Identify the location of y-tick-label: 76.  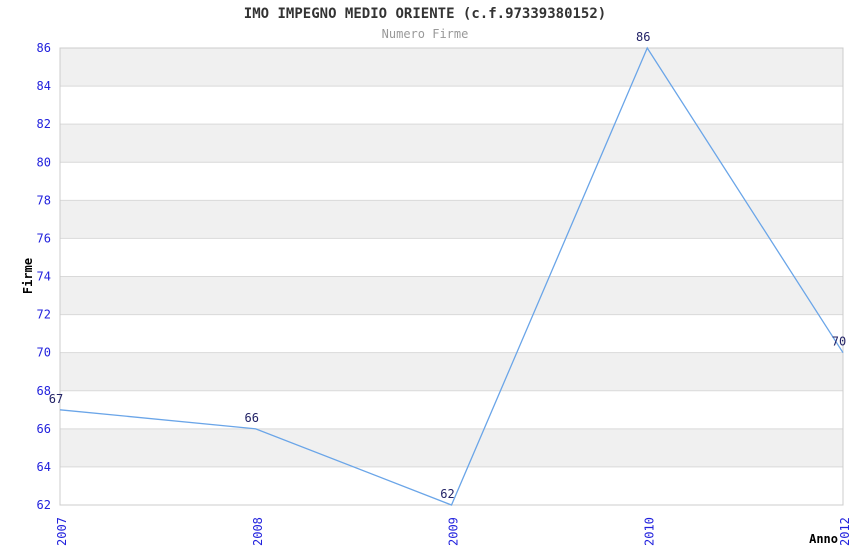
(44, 238).